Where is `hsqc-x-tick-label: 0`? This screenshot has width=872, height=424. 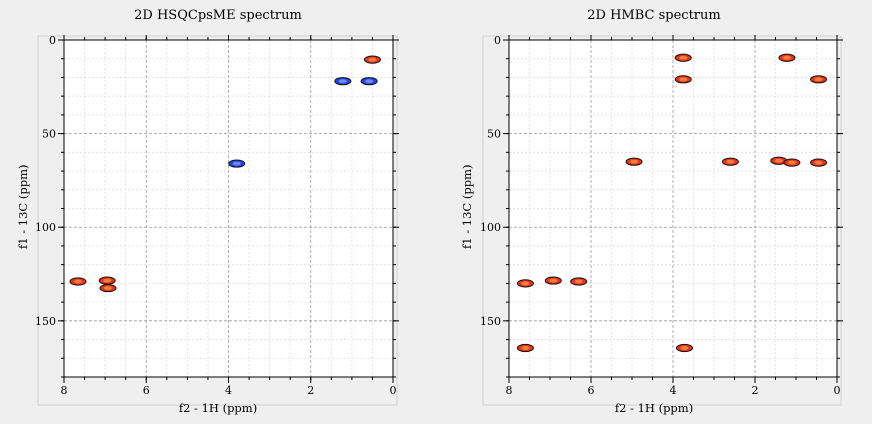 hsqc-x-tick-label: 0 is located at coordinates (393, 390).